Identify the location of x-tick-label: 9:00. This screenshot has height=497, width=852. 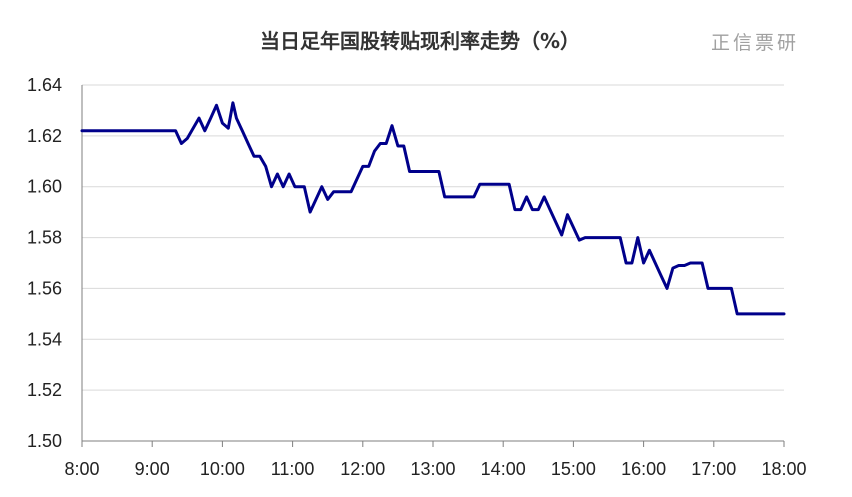
(152, 469).